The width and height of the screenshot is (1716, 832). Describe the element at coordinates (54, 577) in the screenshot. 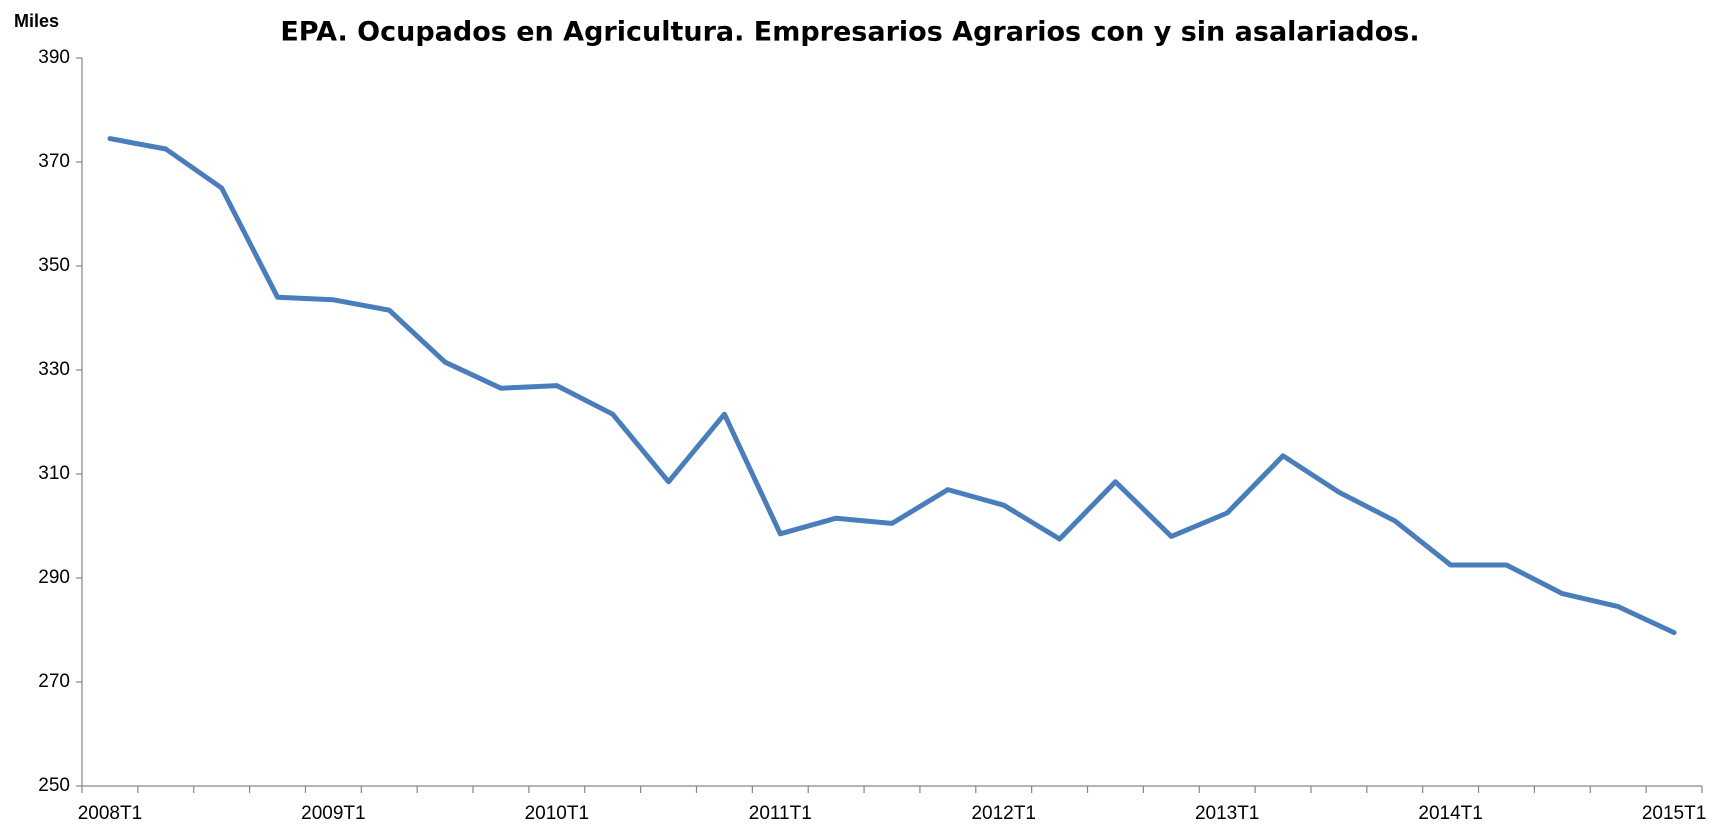

I see `y-tick-label: 290` at that location.